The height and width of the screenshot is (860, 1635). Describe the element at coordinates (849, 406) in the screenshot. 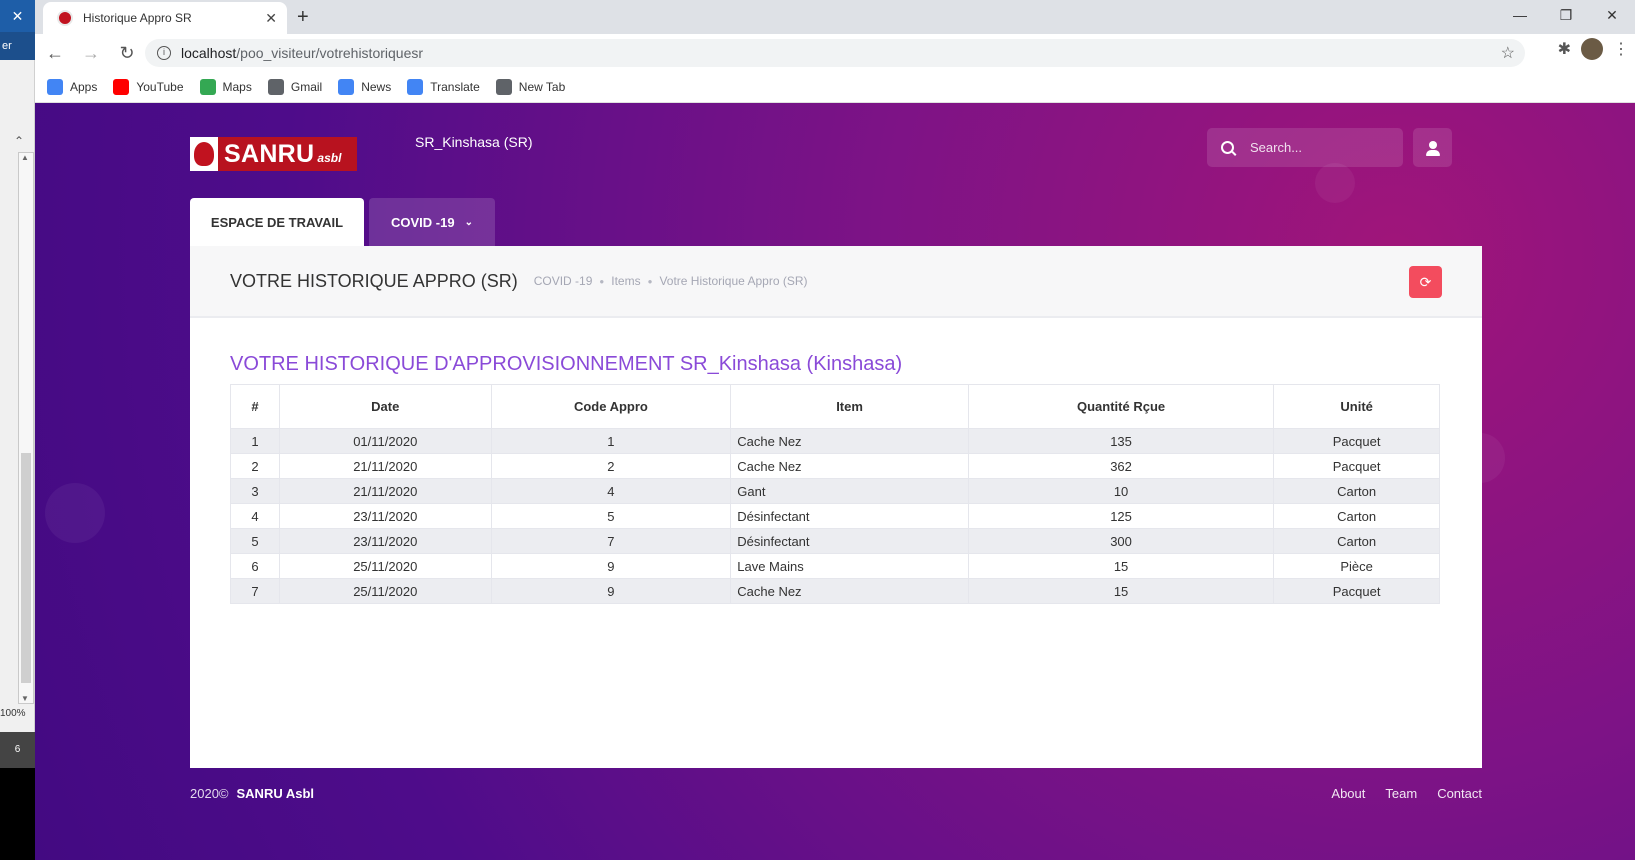

I see `column-header: Item` at that location.